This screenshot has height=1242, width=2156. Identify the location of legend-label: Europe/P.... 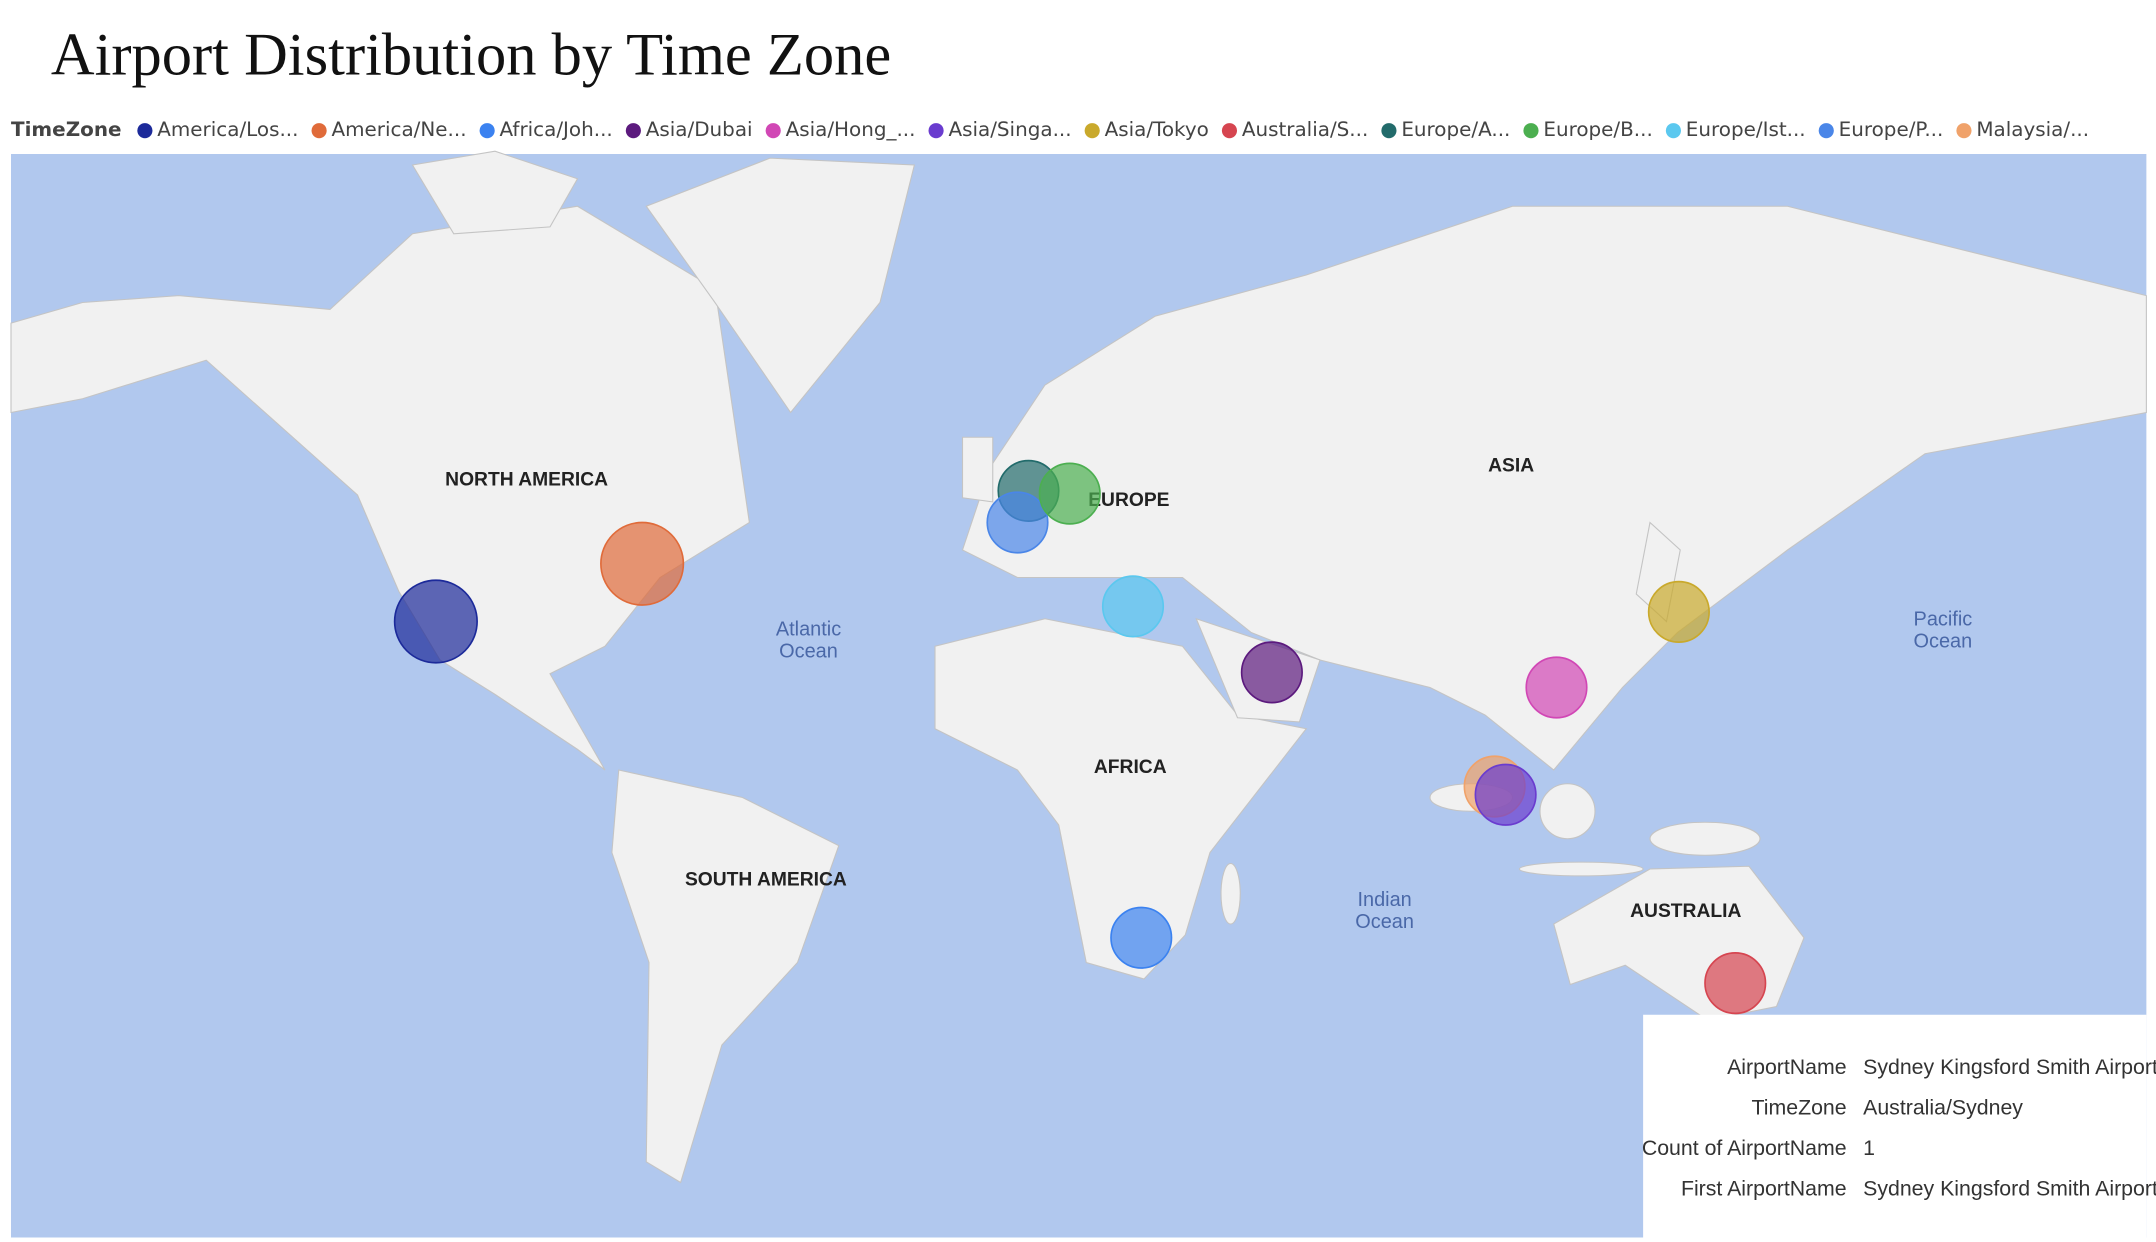
(1891, 129).